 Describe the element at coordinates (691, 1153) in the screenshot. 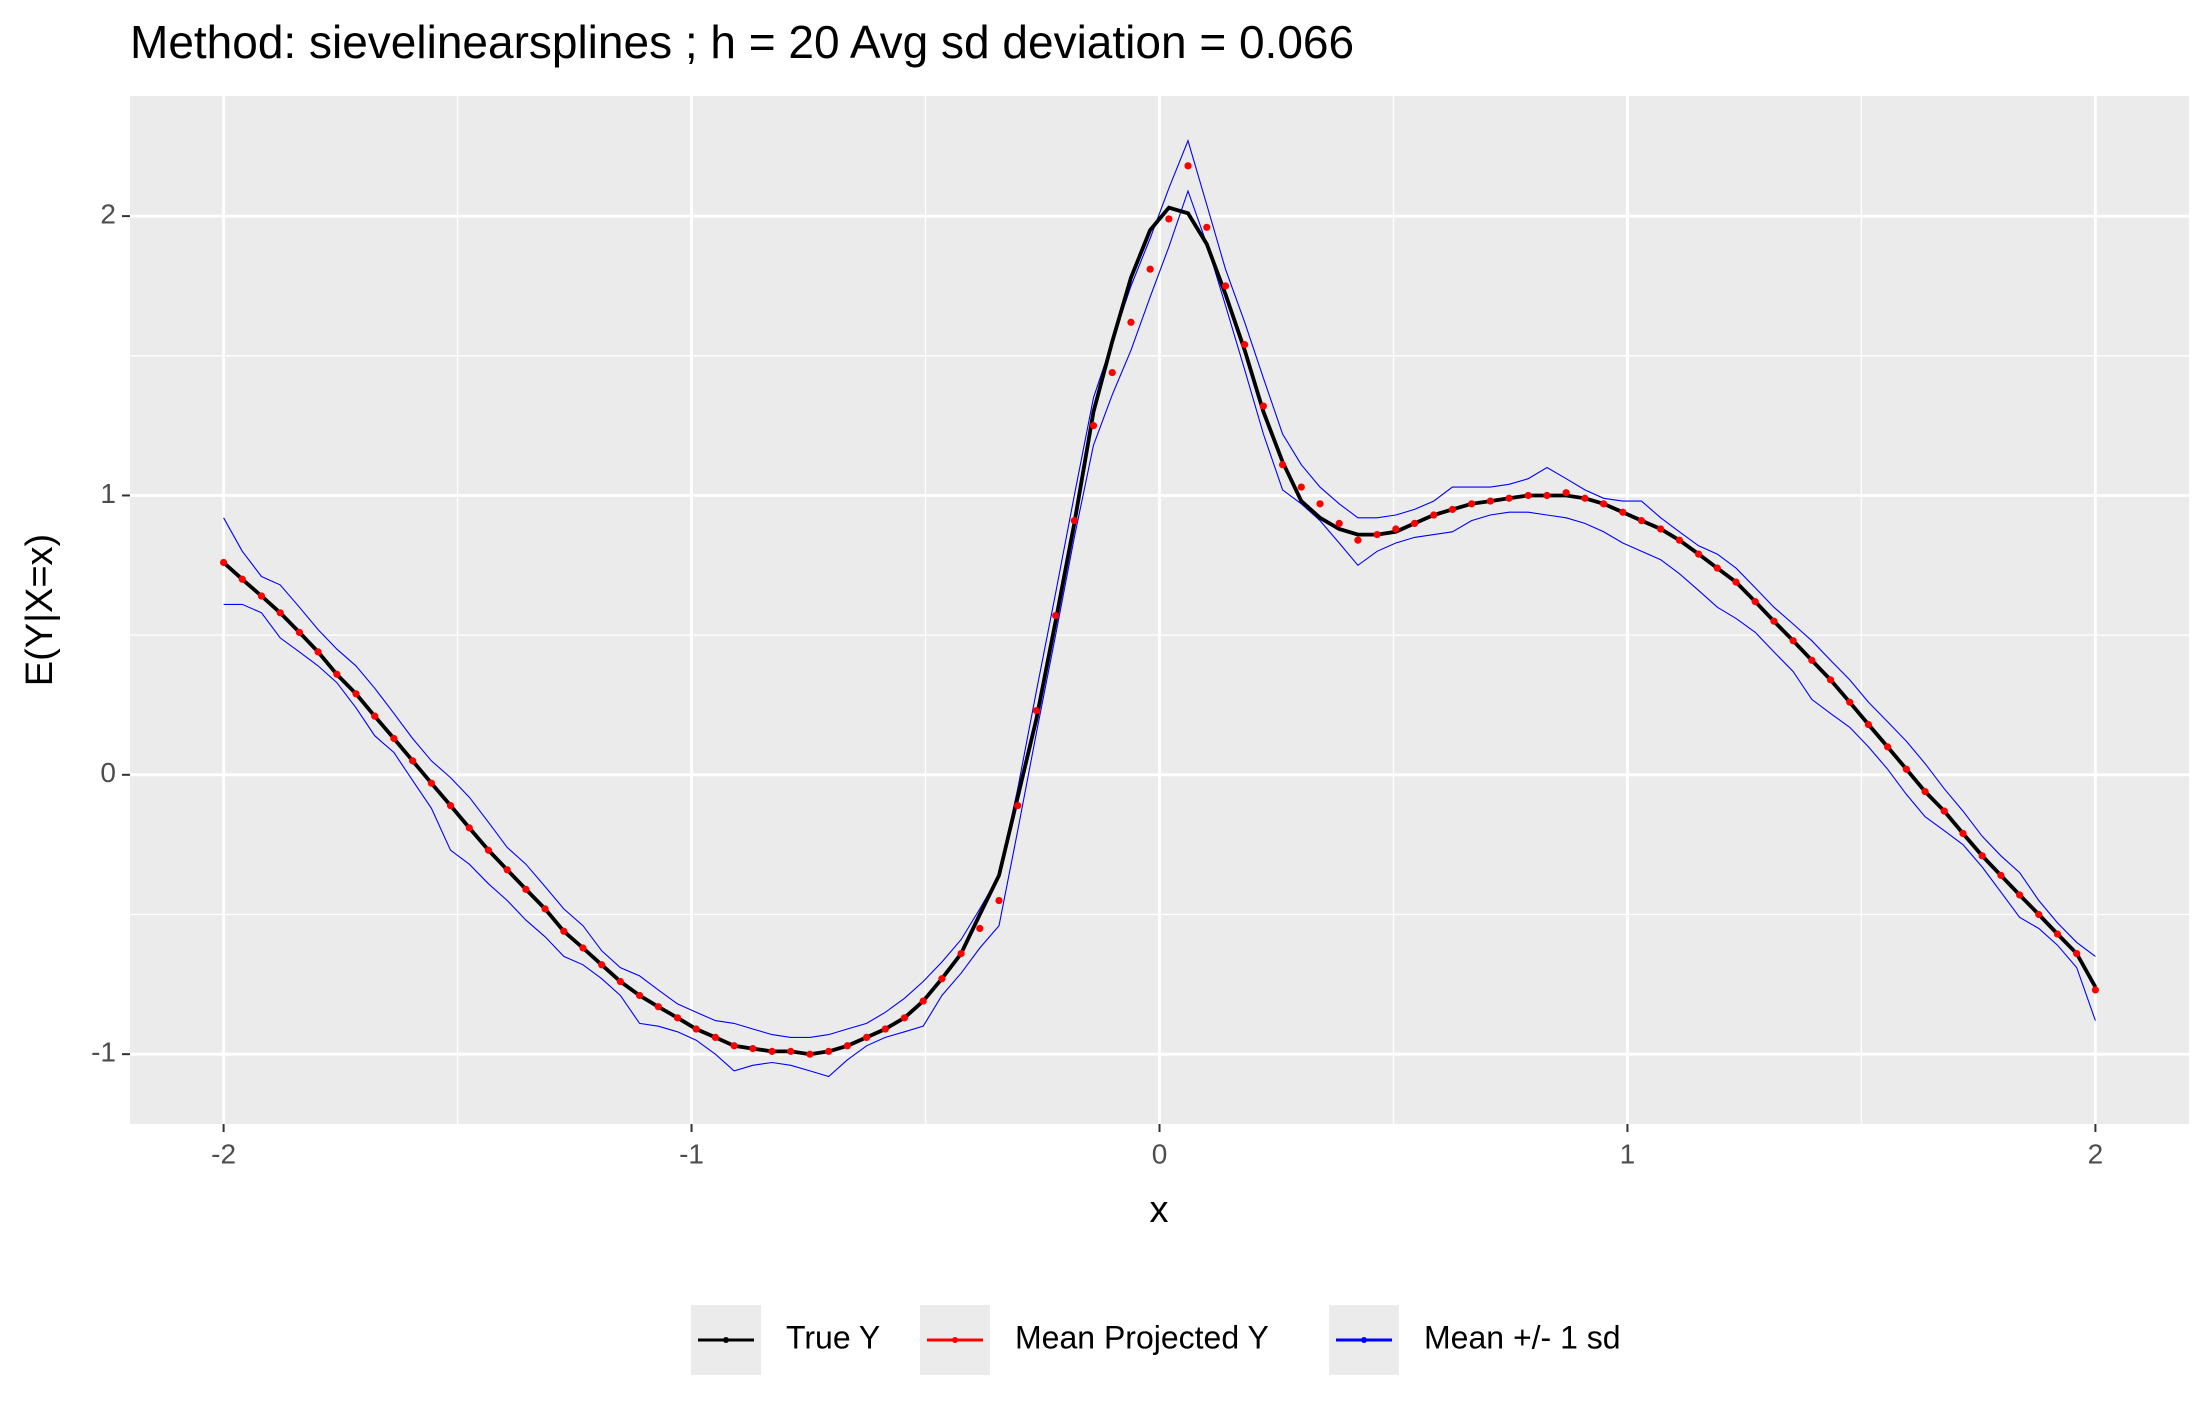

I see `x-tick-label: -1` at that location.